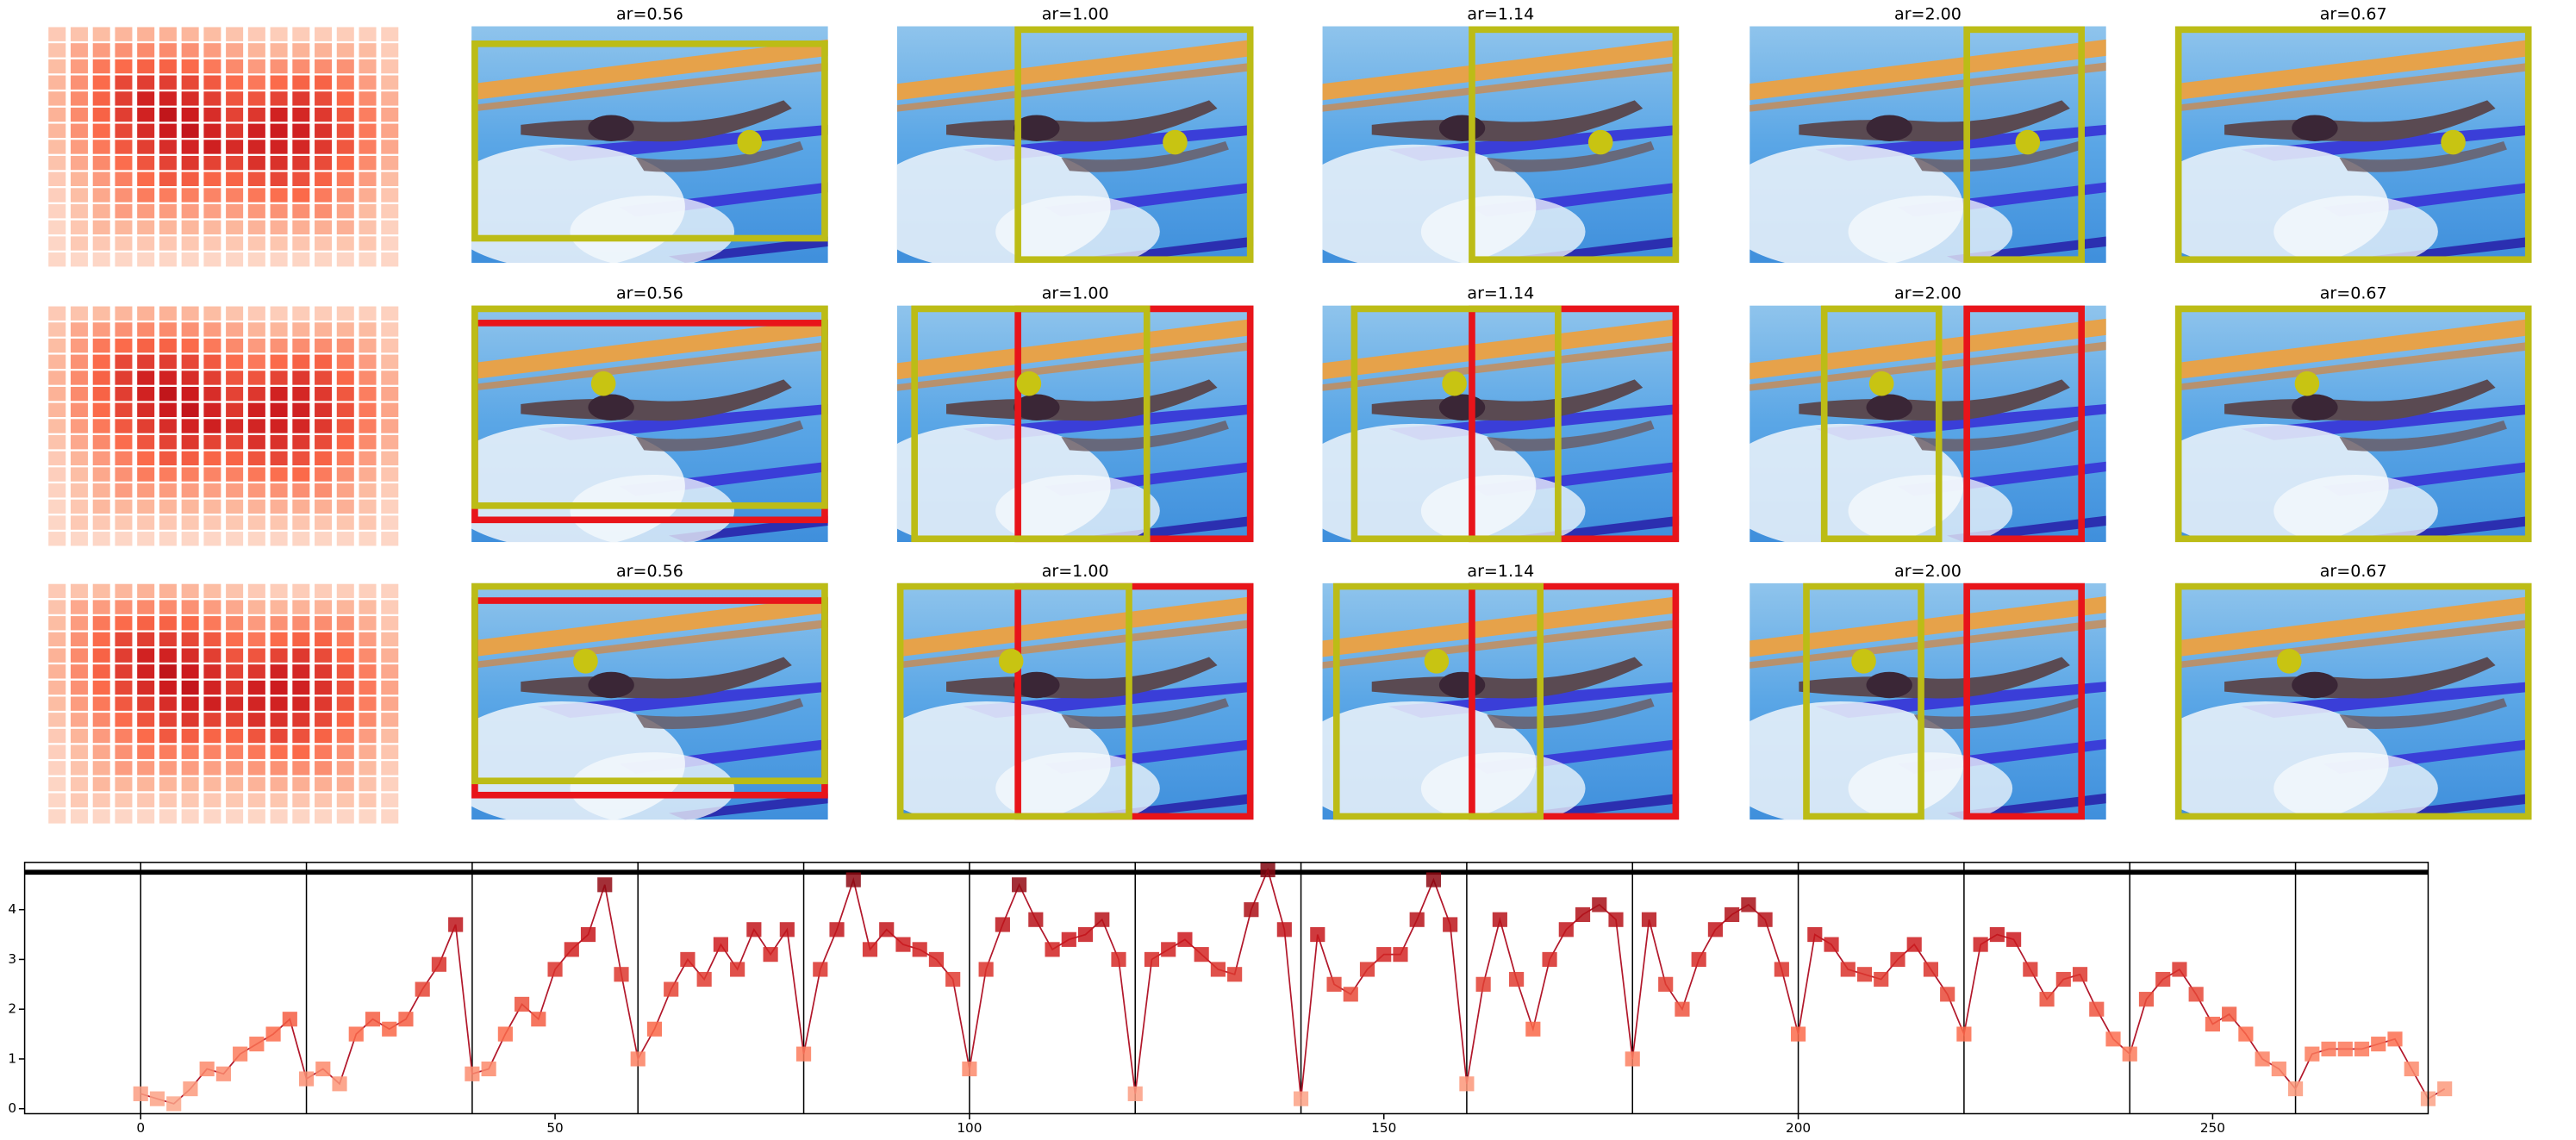 This screenshot has height=1140, width=2576. I want to click on panel-title: ar=1.14, so click(1500, 571).